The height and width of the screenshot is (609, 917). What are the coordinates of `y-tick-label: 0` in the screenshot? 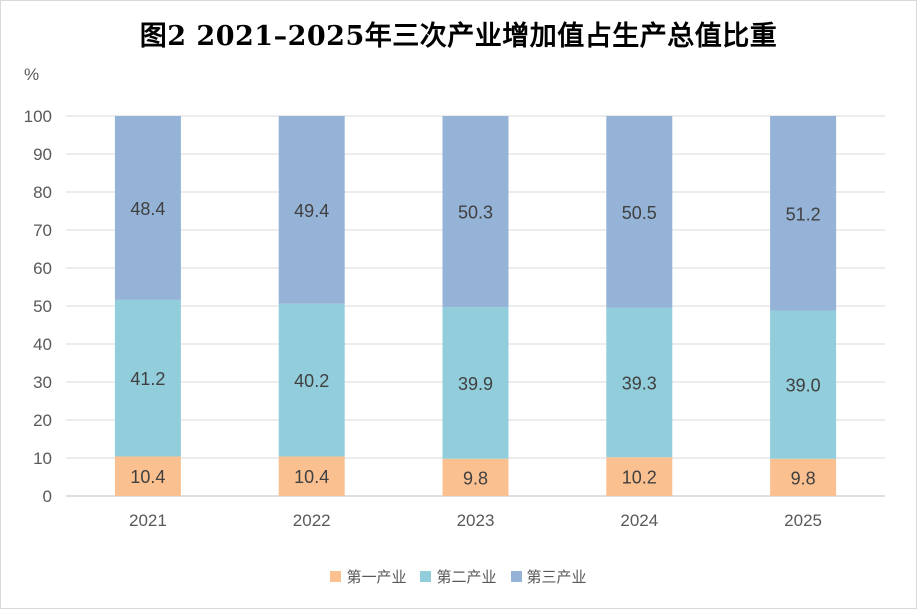 It's located at (47, 496).